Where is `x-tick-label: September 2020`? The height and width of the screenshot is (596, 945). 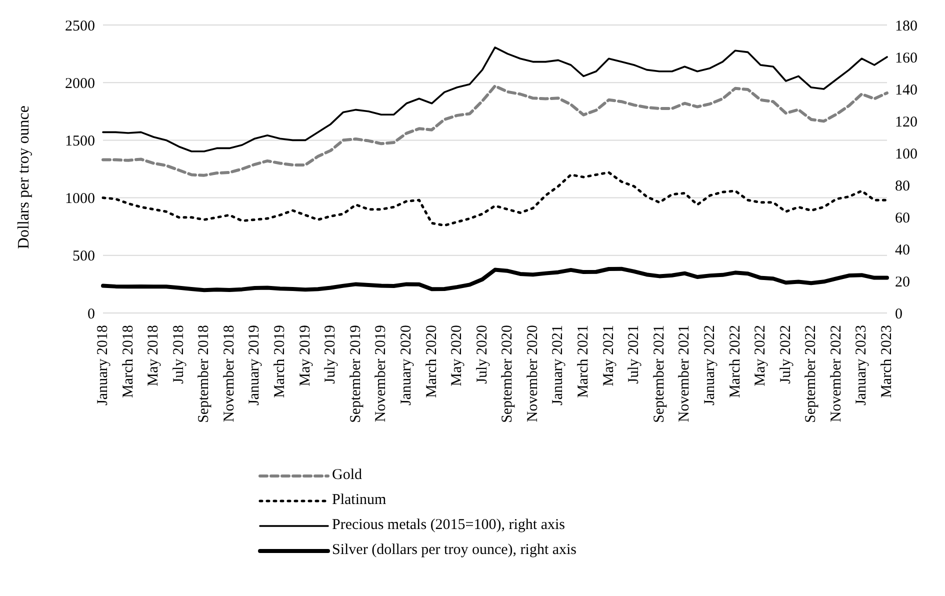 x-tick-label: September 2020 is located at coordinates (508, 374).